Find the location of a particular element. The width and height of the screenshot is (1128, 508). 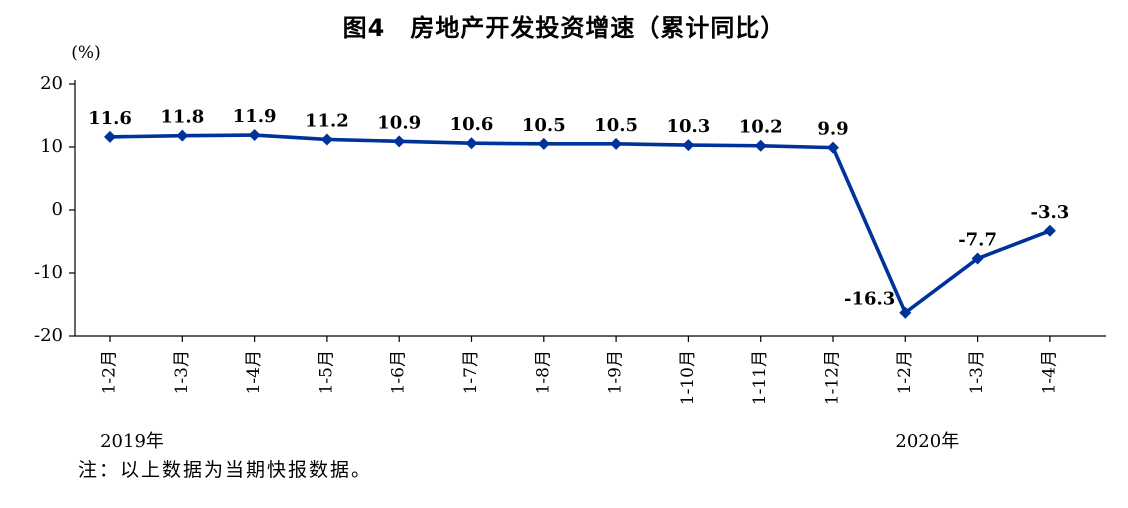

y-tick-label: 10 is located at coordinates (51, 146).